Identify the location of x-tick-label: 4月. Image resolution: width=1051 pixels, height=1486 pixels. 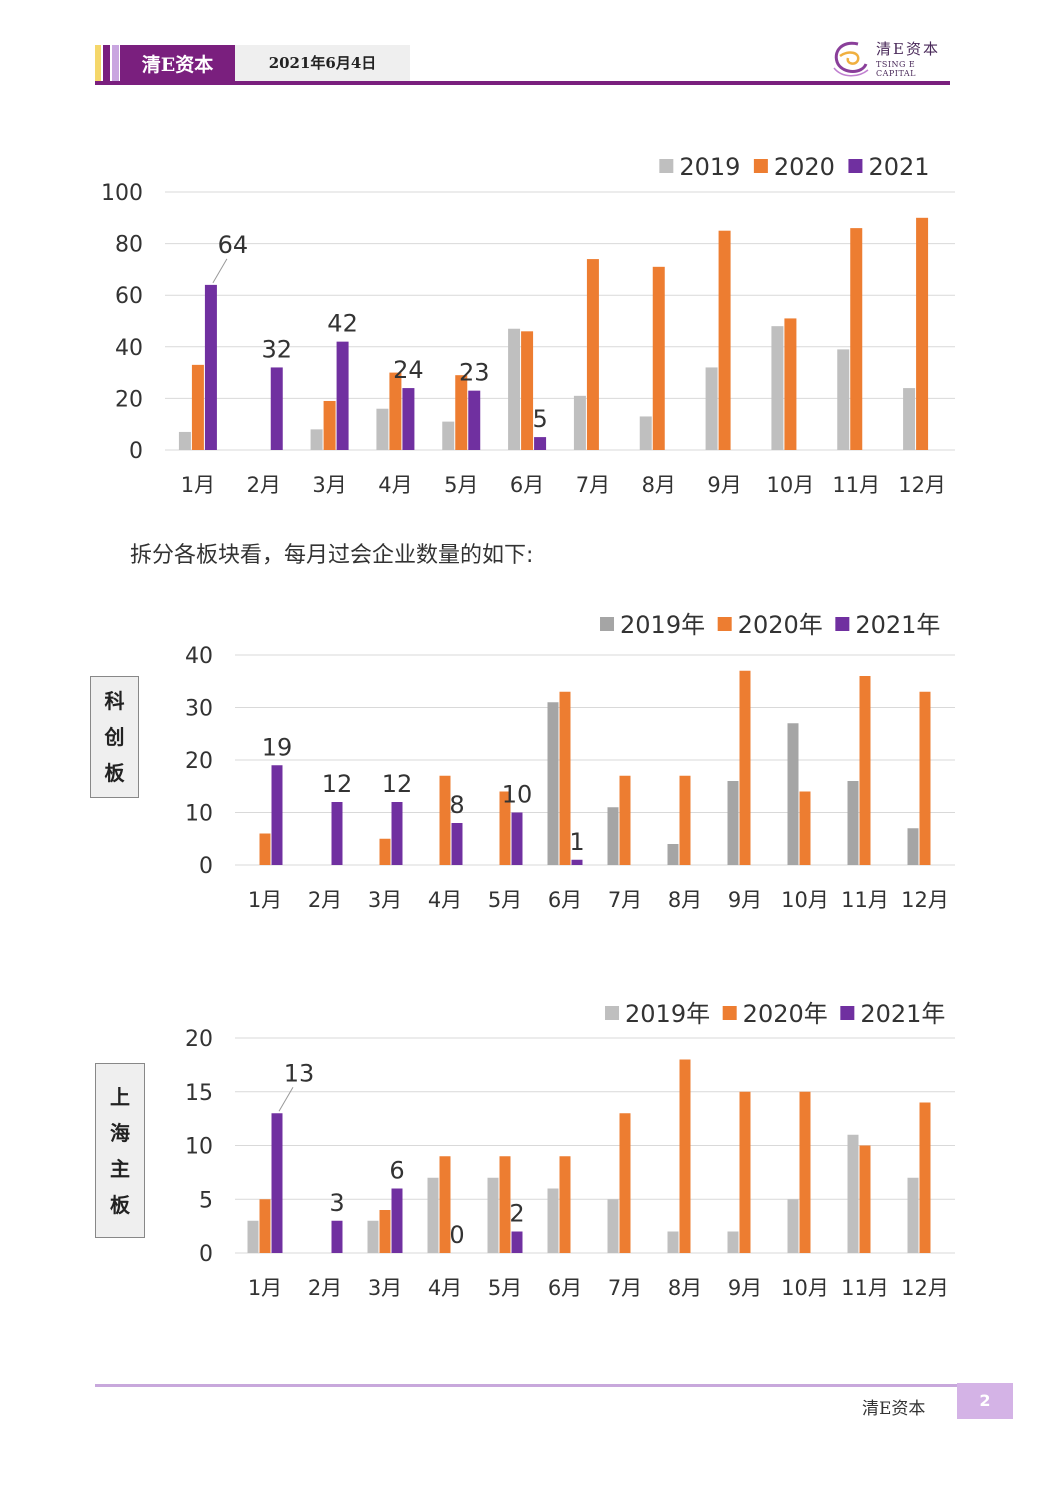
(445, 1288).